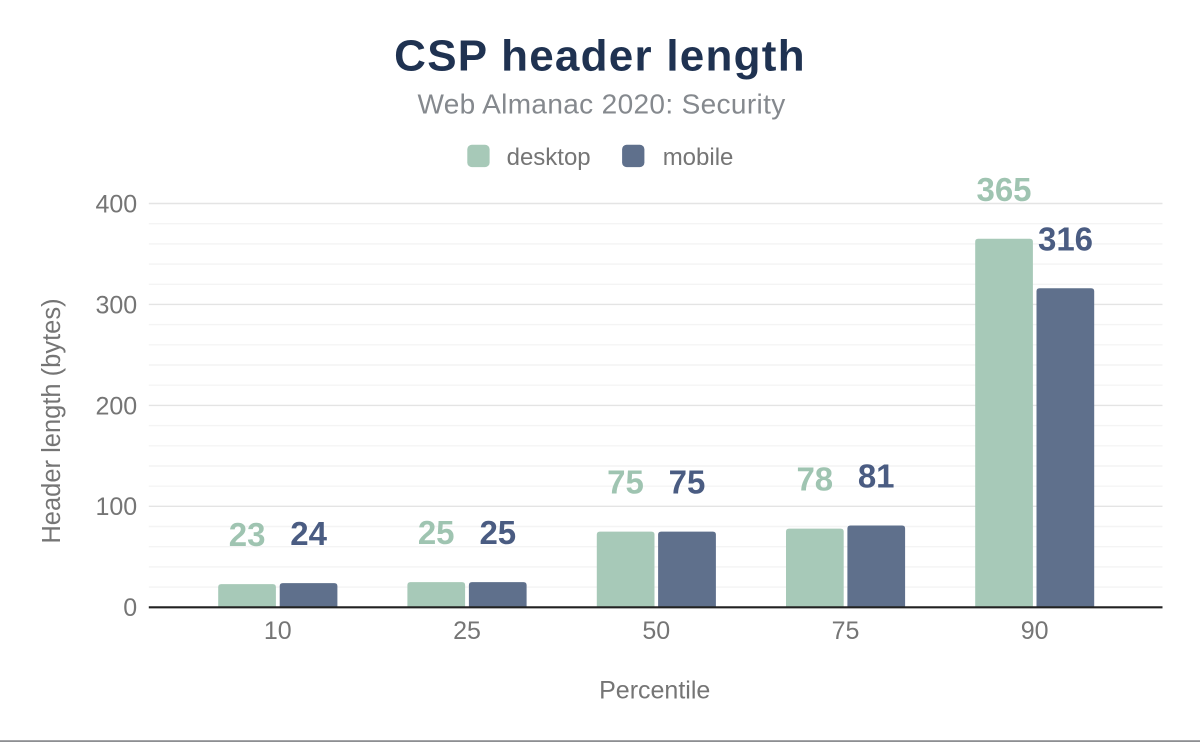  I want to click on svg-text: mobile, so click(698, 157).